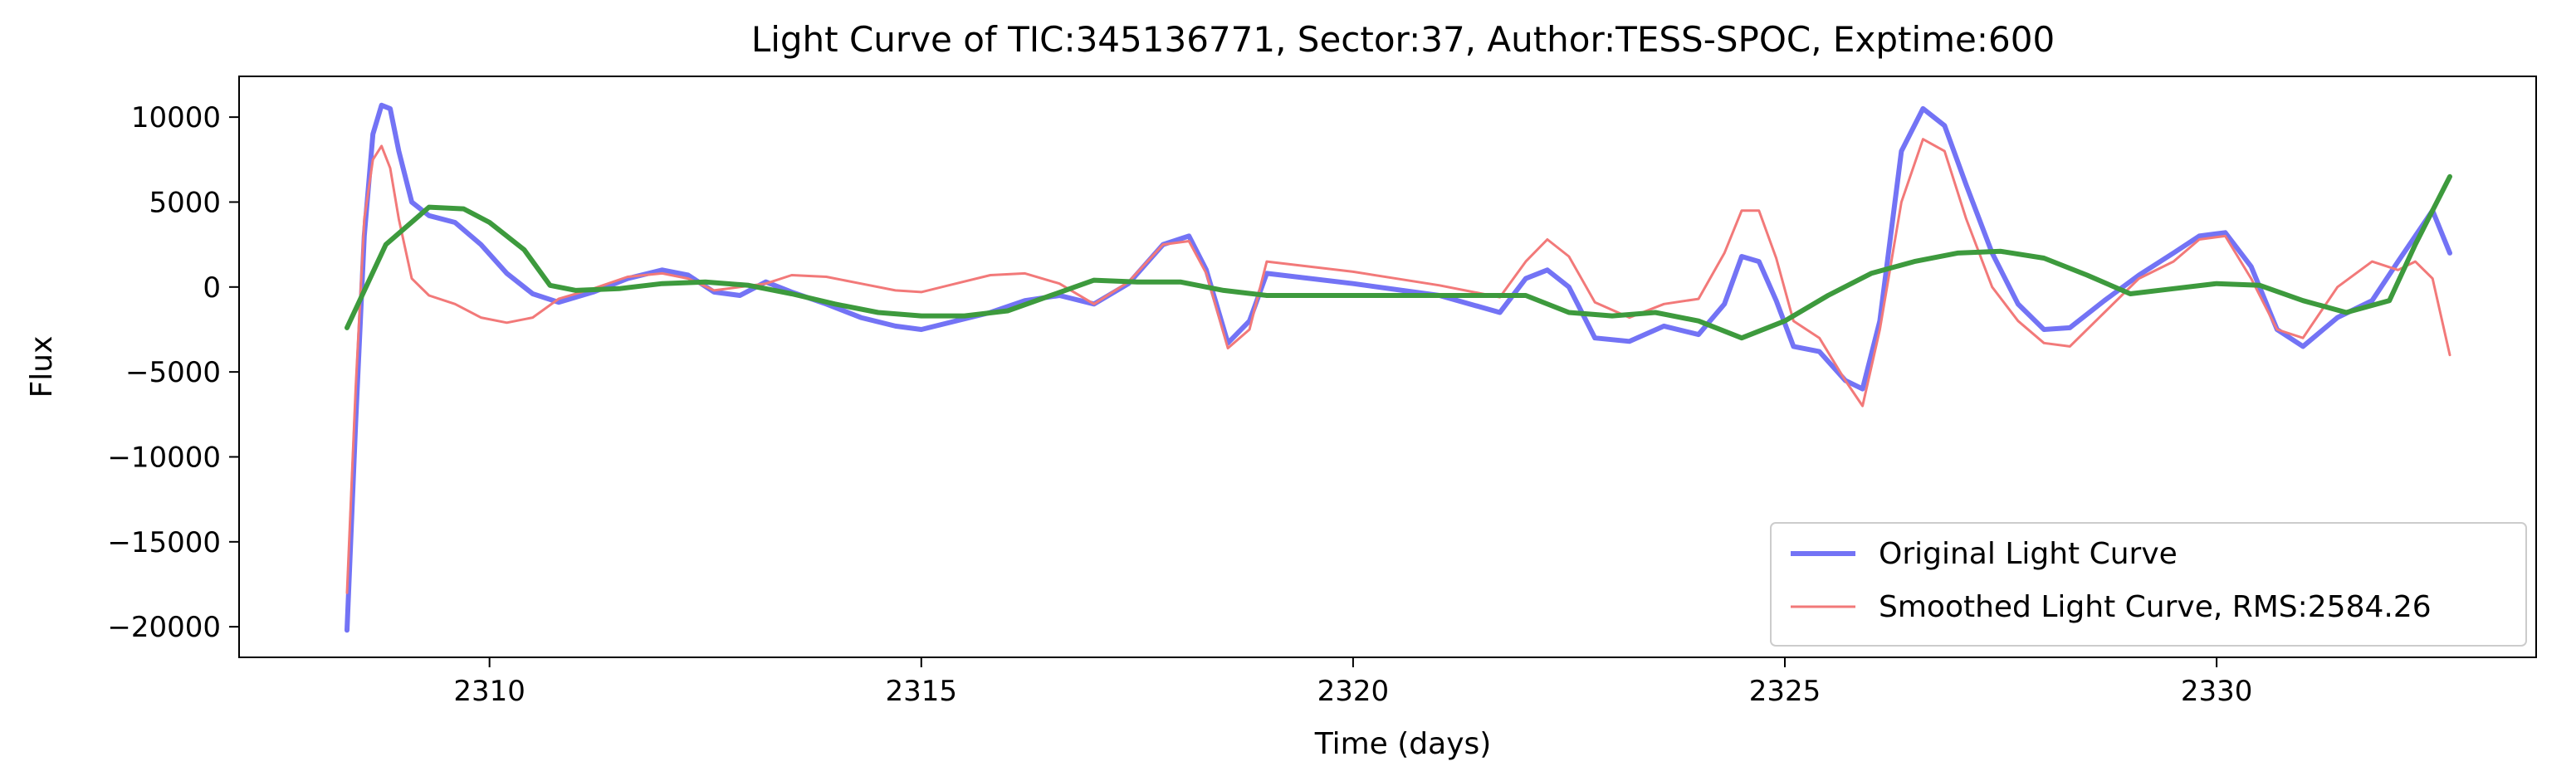 The height and width of the screenshot is (781, 2576). What do you see at coordinates (164, 627) in the screenshot?
I see `y-tick-label: −20000` at bounding box center [164, 627].